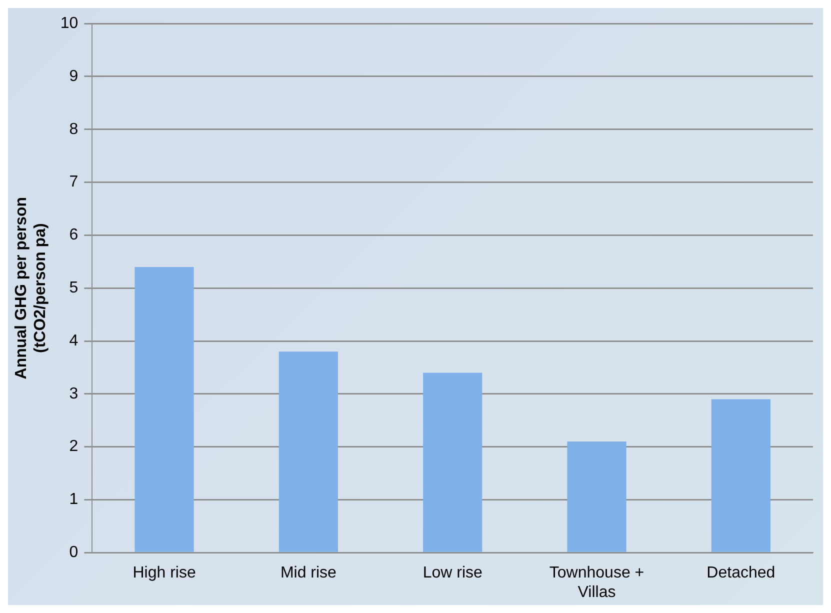 Image resolution: width=831 pixels, height=613 pixels. I want to click on y-tick-label: 8, so click(73, 129).